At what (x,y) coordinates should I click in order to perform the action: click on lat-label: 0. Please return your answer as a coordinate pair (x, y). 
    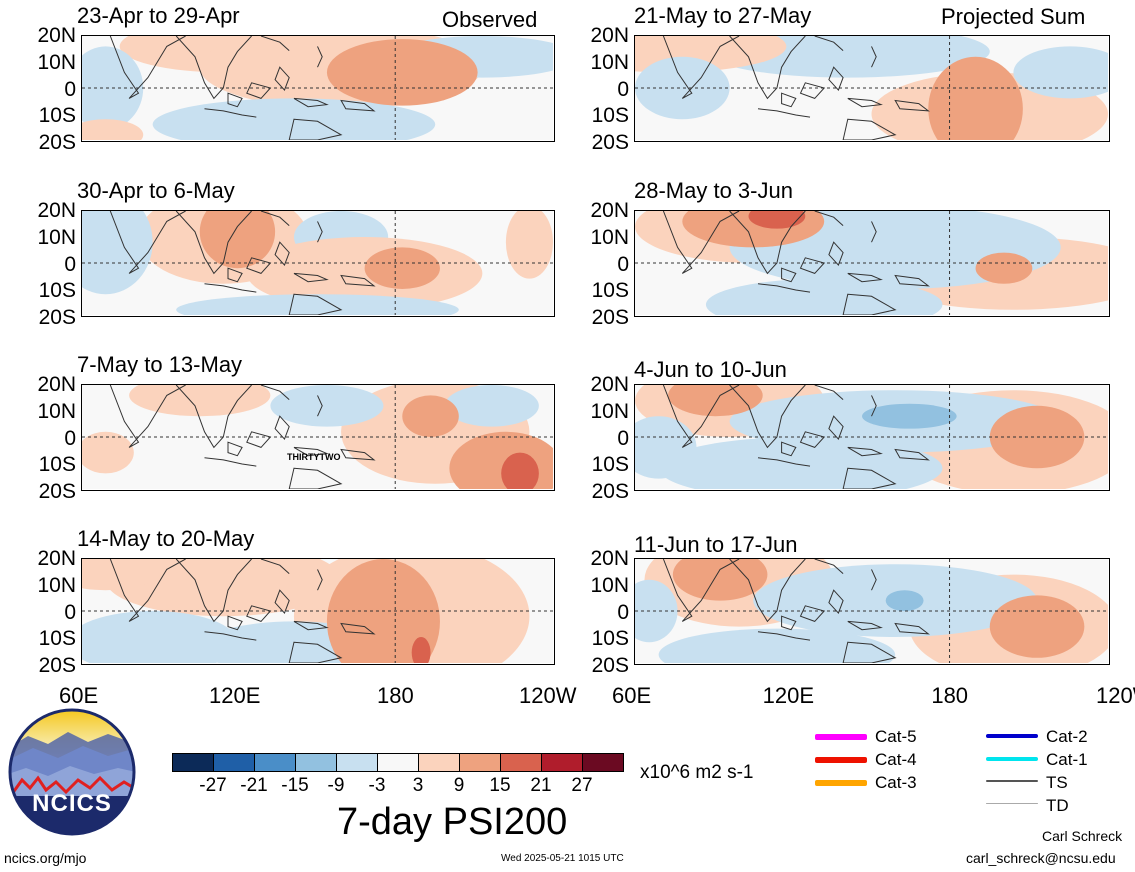
    Looking at the image, I should click on (70, 89).